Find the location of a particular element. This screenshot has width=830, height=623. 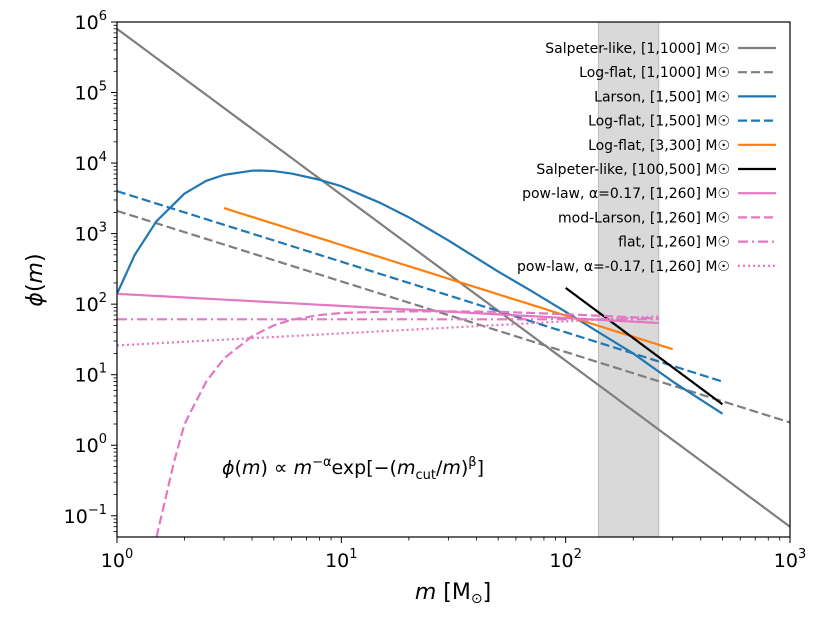

x-axis-label: m [M⊙] is located at coordinates (453, 593).